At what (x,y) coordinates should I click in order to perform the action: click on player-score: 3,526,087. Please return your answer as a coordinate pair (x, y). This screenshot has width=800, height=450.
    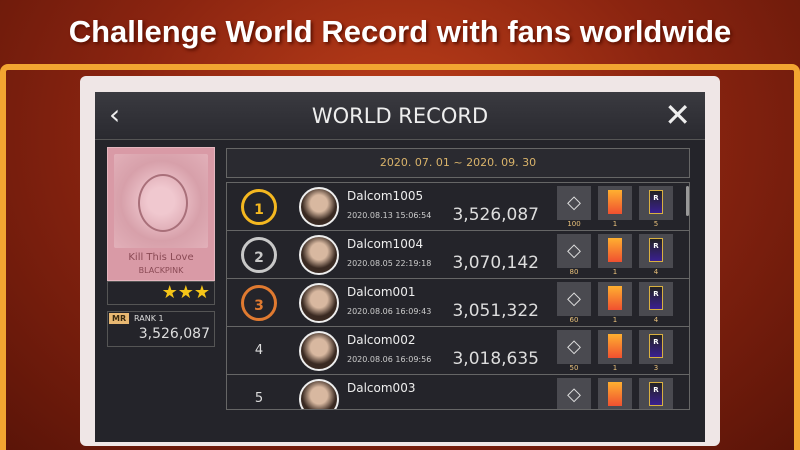
    Looking at the image, I should click on (495, 215).